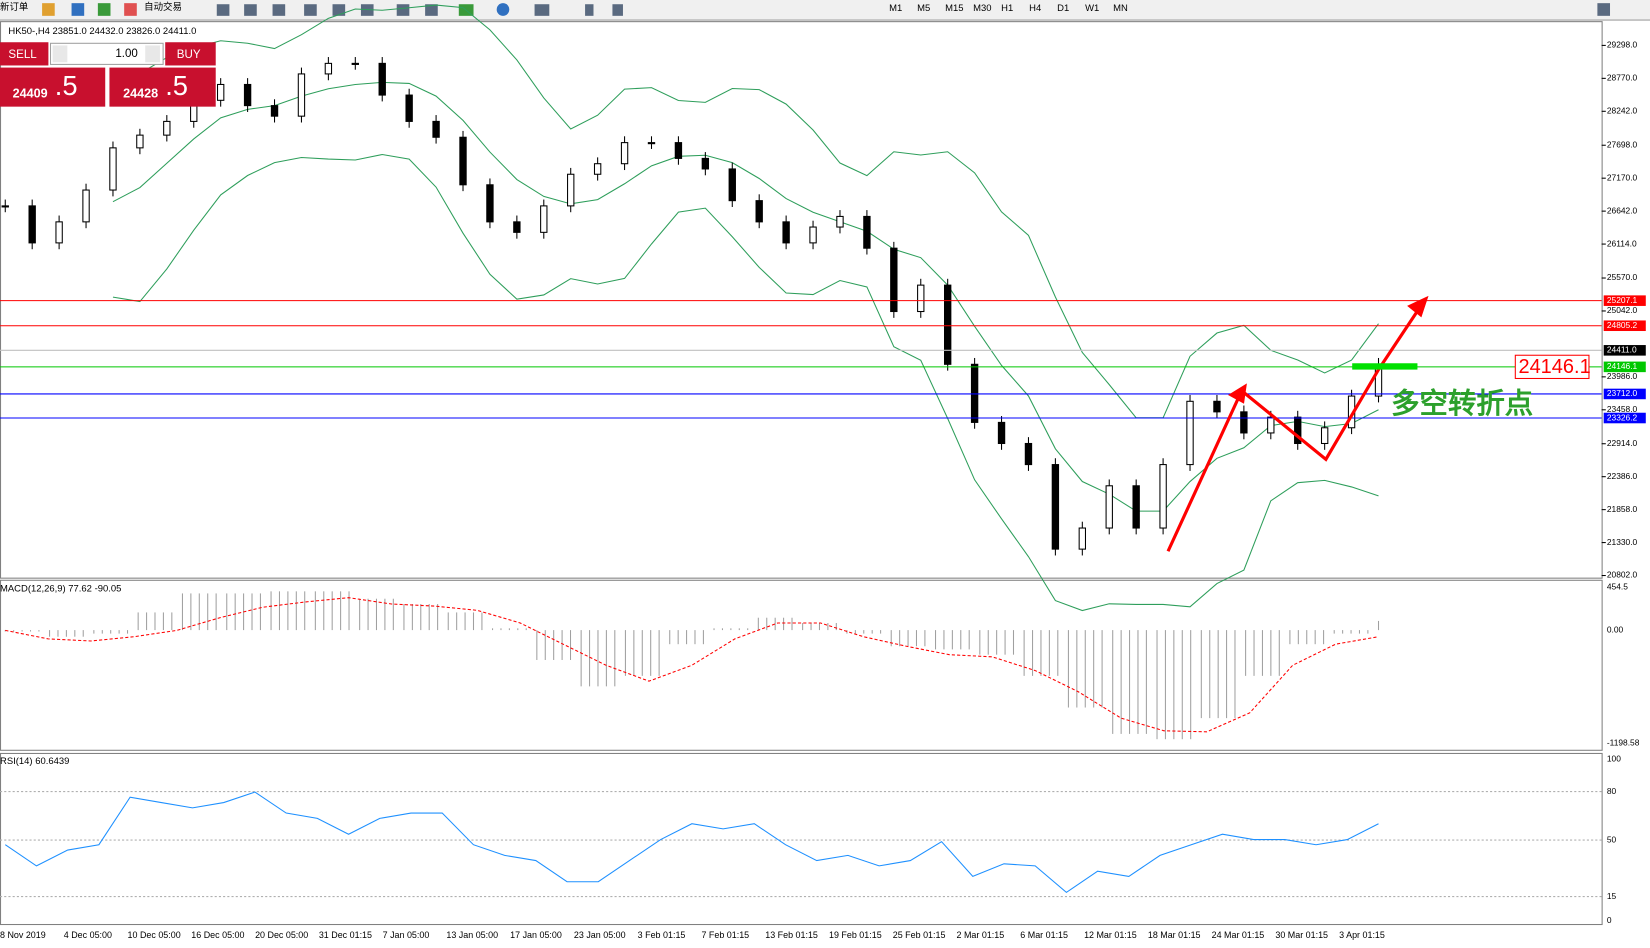 This screenshot has height=948, width=1650. Describe the element at coordinates (1174, 935) in the screenshot. I see `x-tick-label: 18 Mar 01:15` at that location.